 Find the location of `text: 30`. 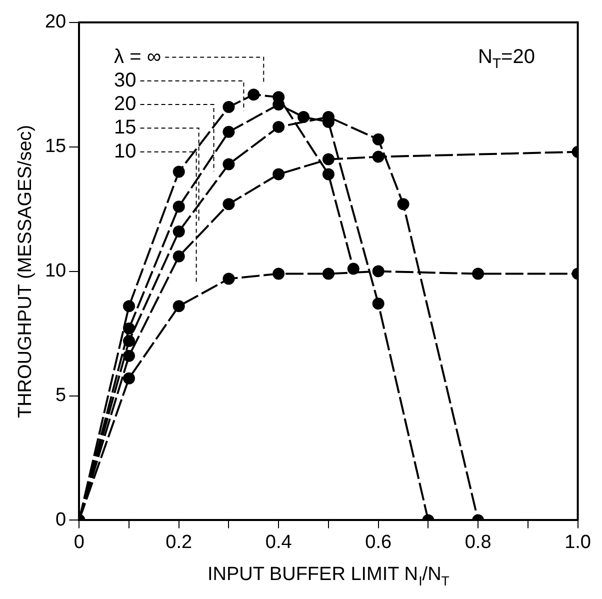

text: 30 is located at coordinates (125, 80).